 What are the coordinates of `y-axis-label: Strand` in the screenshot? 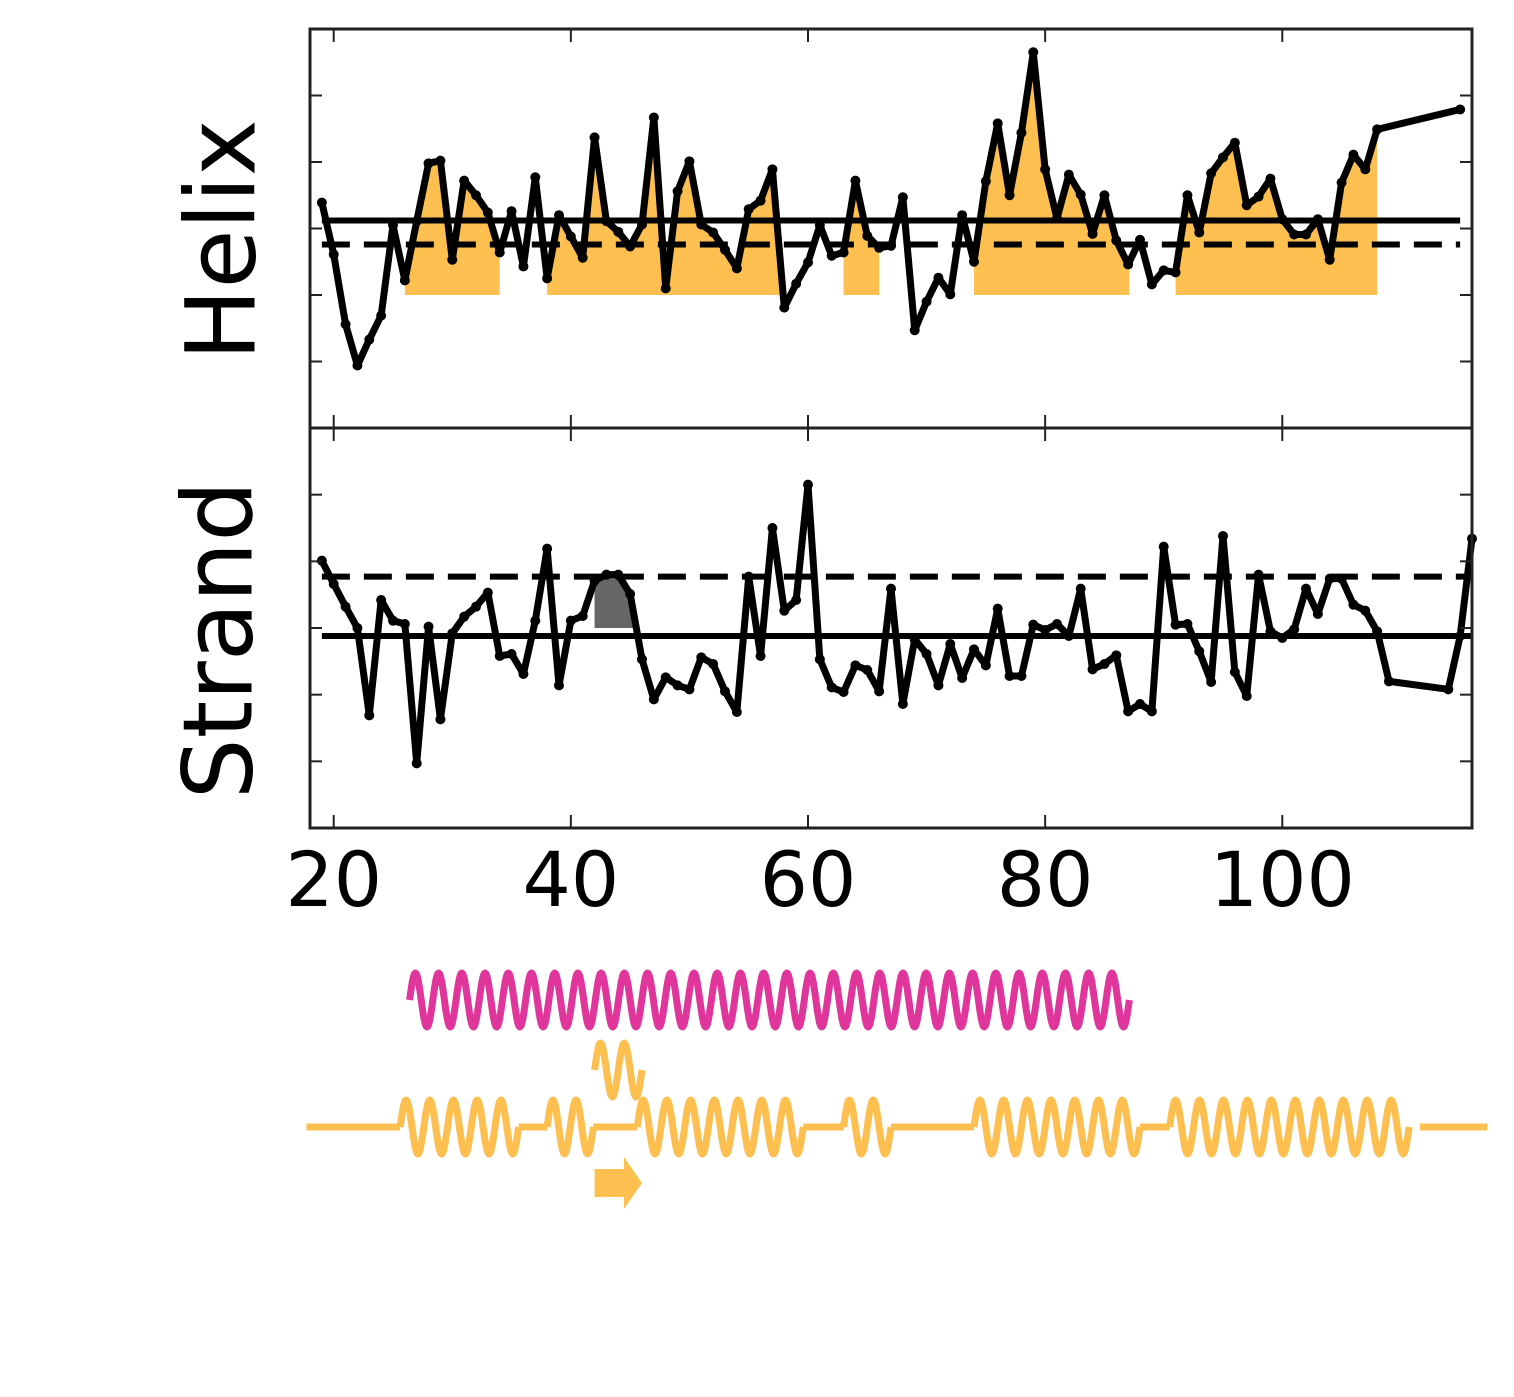 It's located at (218, 640).